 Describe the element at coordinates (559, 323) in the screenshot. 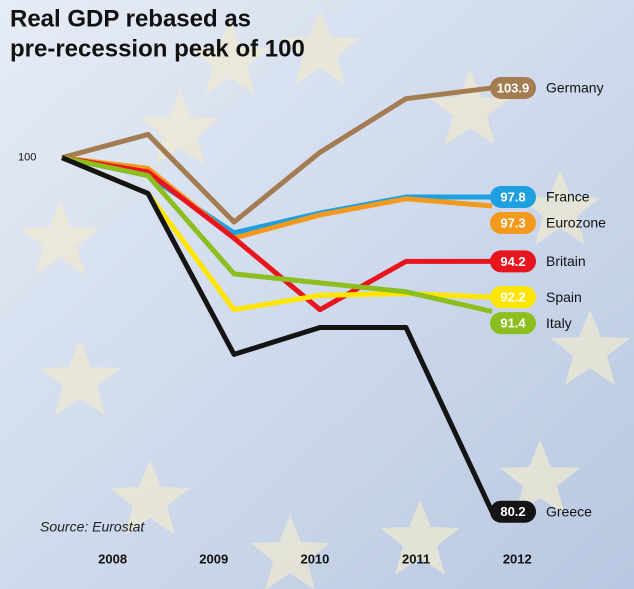

I see `legend-label: Italy` at that location.